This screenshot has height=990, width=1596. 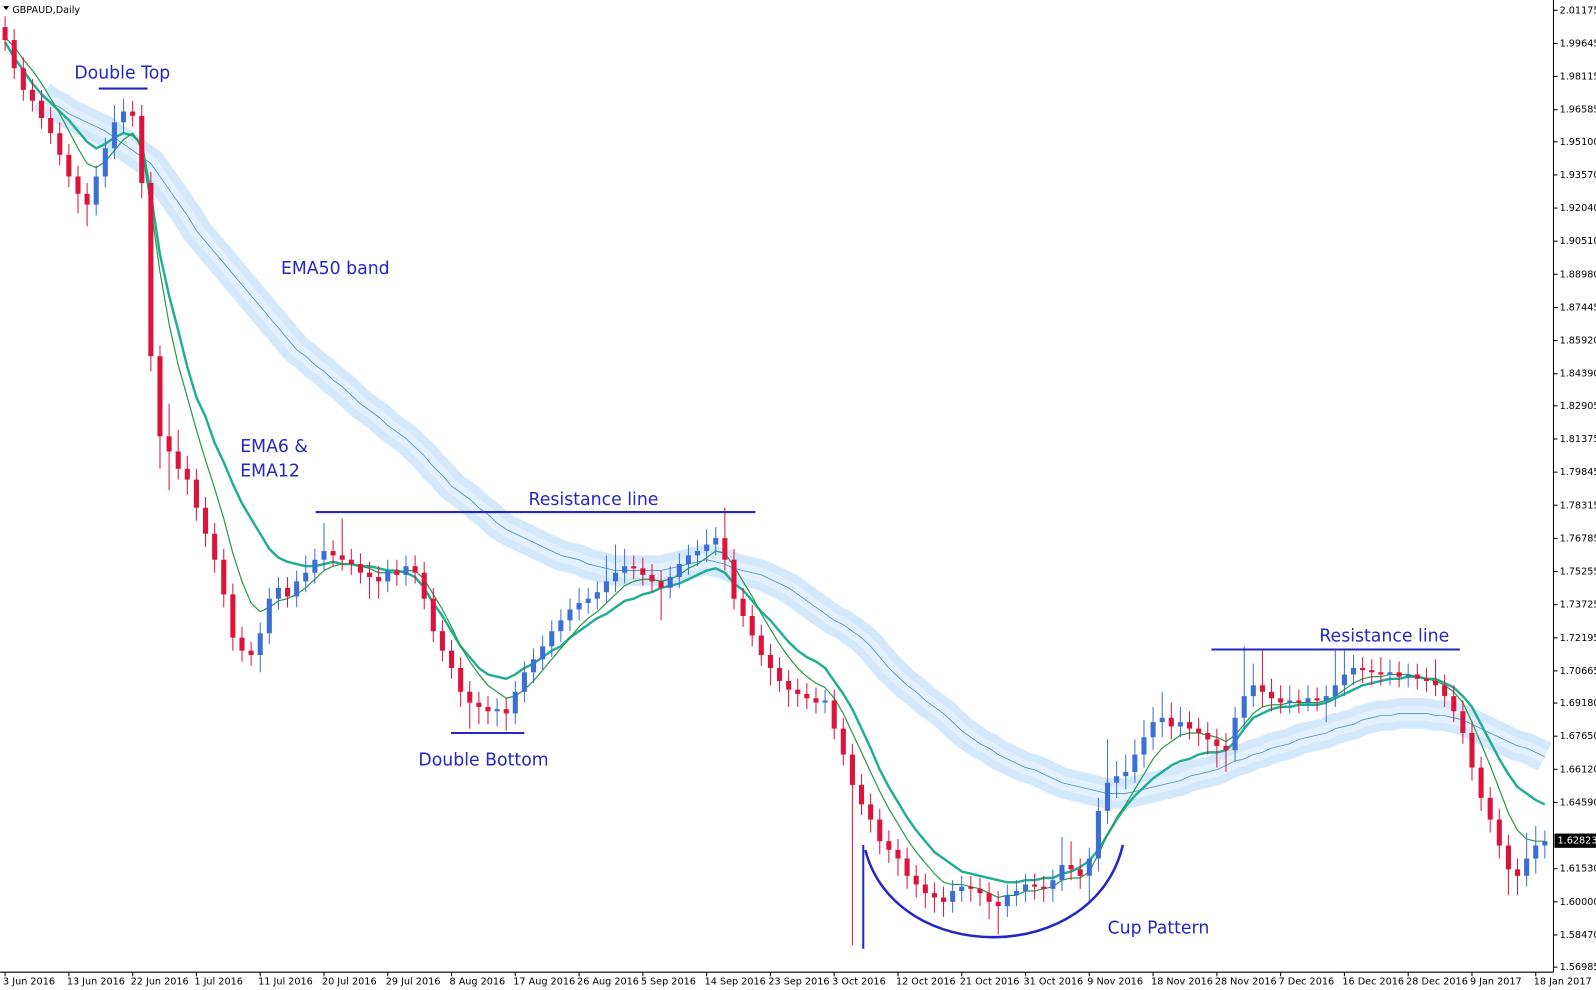 I want to click on chart-title: GBPAUD,Daily, so click(x=46, y=10).